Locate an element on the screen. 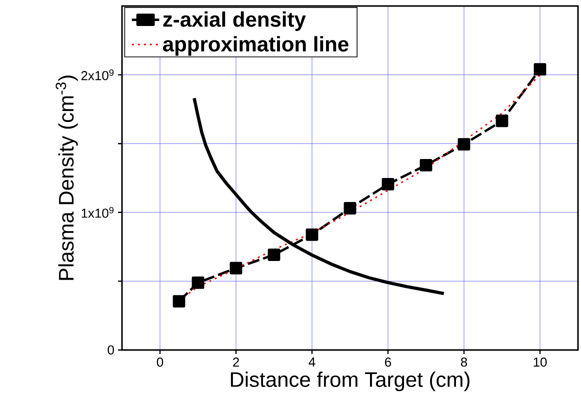 The width and height of the screenshot is (581, 414). legend-label: approximation line is located at coordinates (255, 46).